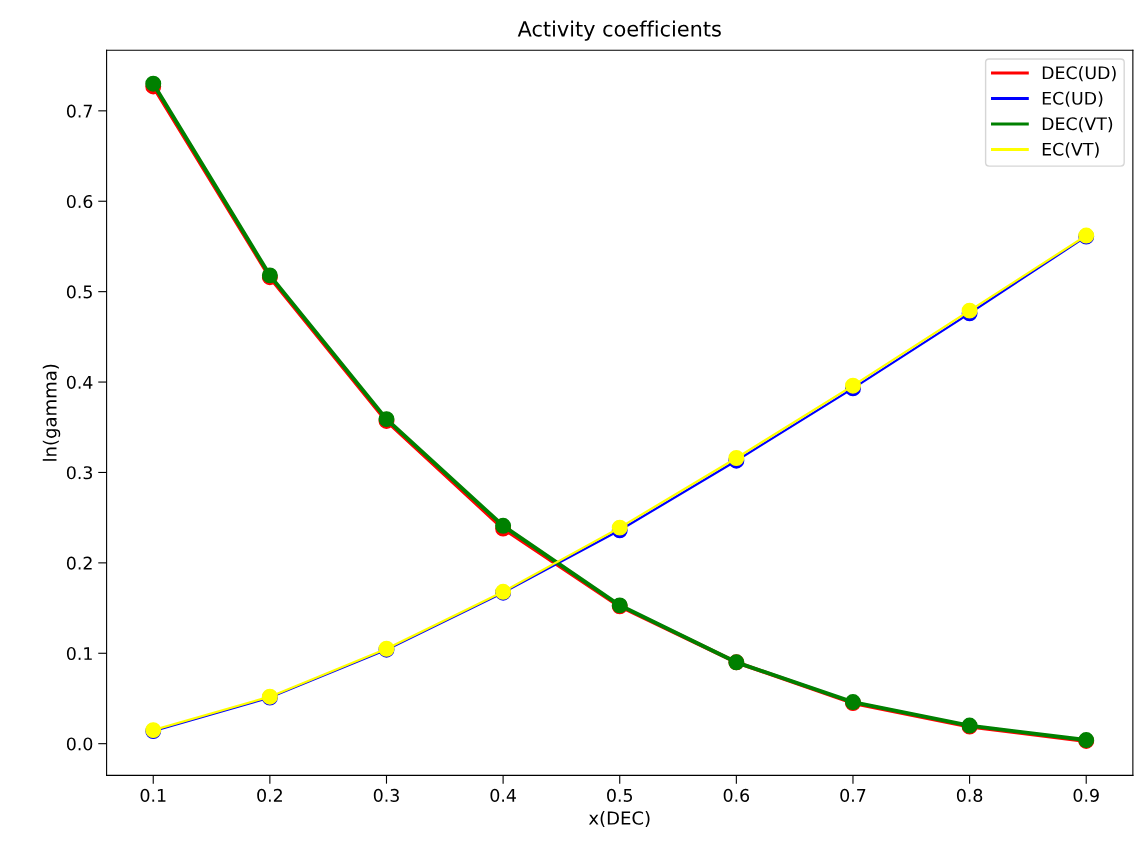  I want to click on y-axis-title: ln(gamma), so click(51, 412).